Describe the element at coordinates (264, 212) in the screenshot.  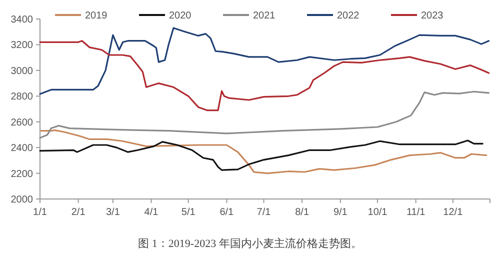
I see `x-tick-label: 7/1` at that location.